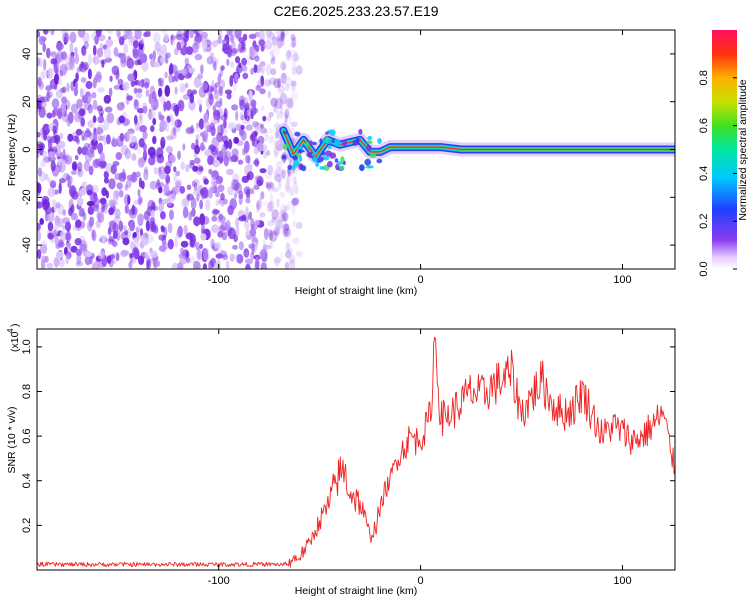 This screenshot has height=600, width=750. What do you see at coordinates (27, 149) in the screenshot?
I see `y-tick-label: 0` at bounding box center [27, 149].